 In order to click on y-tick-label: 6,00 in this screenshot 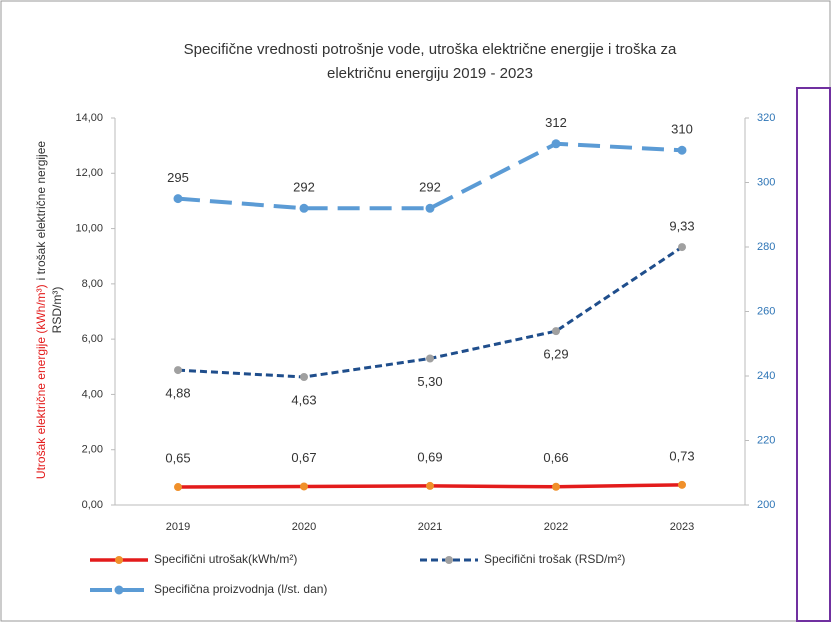, I will do `click(92, 339)`.